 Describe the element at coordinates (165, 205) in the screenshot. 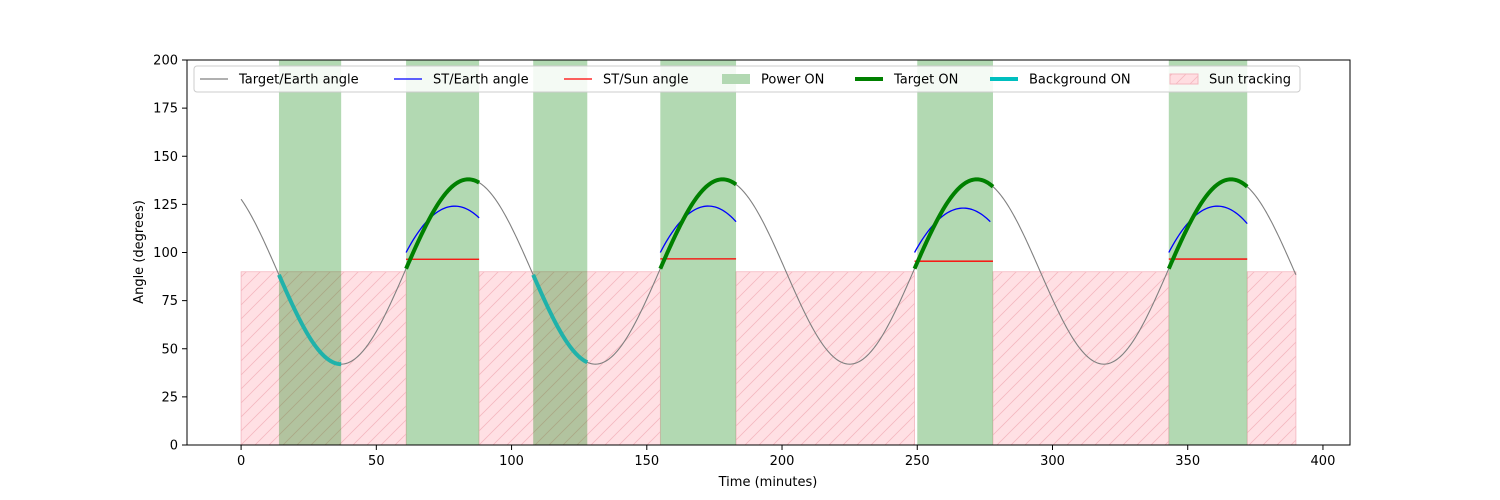

I see `y-tick-label-5: 125` at that location.